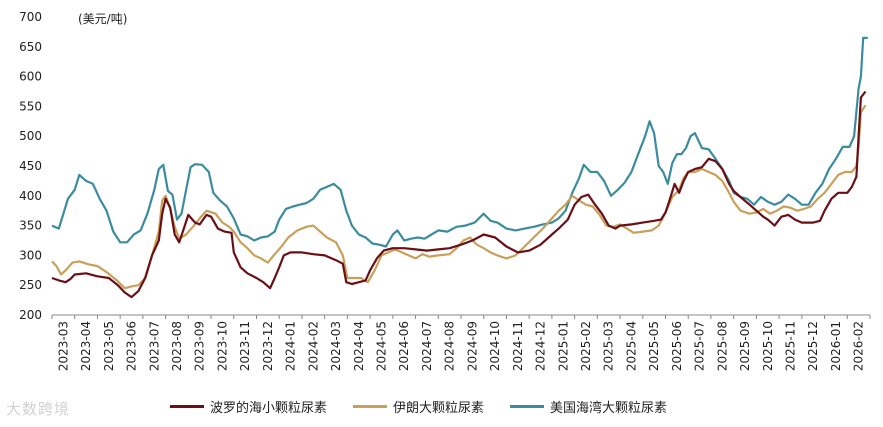  I want to click on x-tick-label: 2026-02, so click(859, 346).